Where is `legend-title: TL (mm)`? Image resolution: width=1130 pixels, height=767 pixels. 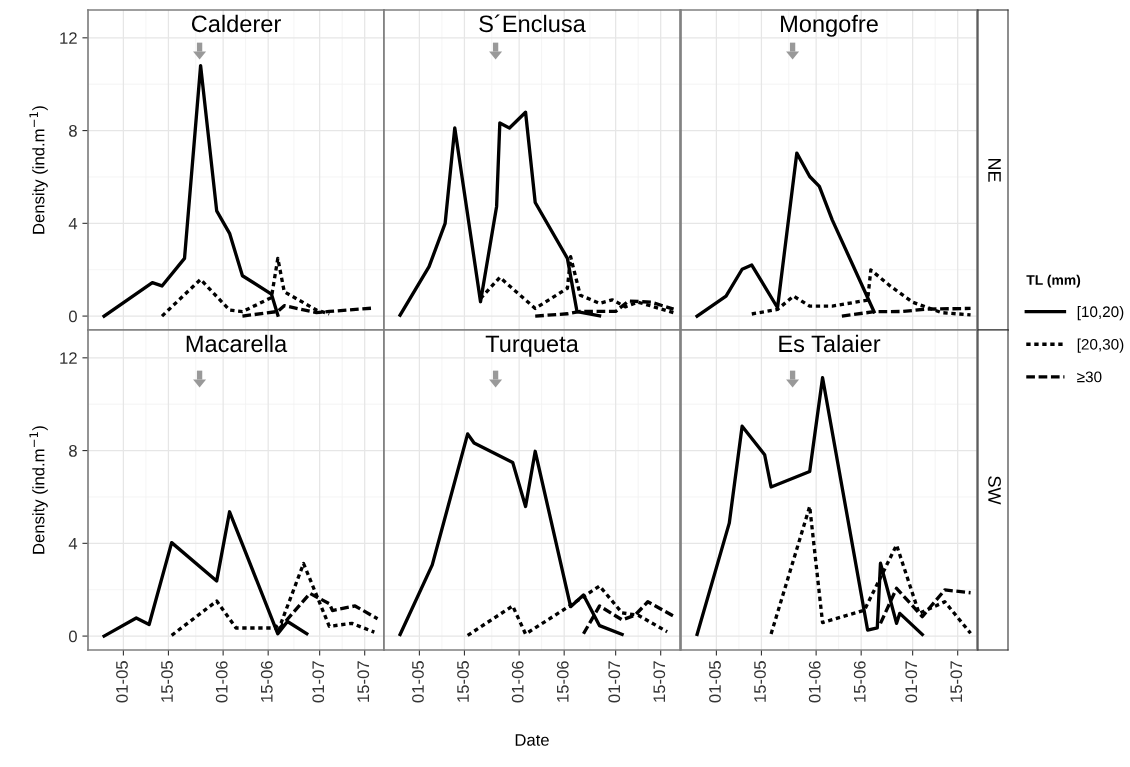
legend-title: TL (mm) is located at coordinates (1053, 281).